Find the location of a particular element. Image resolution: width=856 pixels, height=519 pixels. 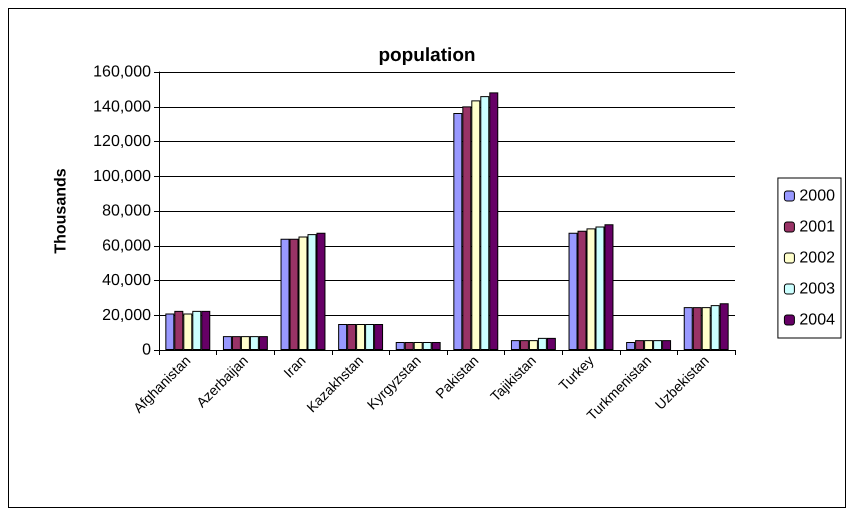

y-tick-label: 80,000 is located at coordinates (127, 211).